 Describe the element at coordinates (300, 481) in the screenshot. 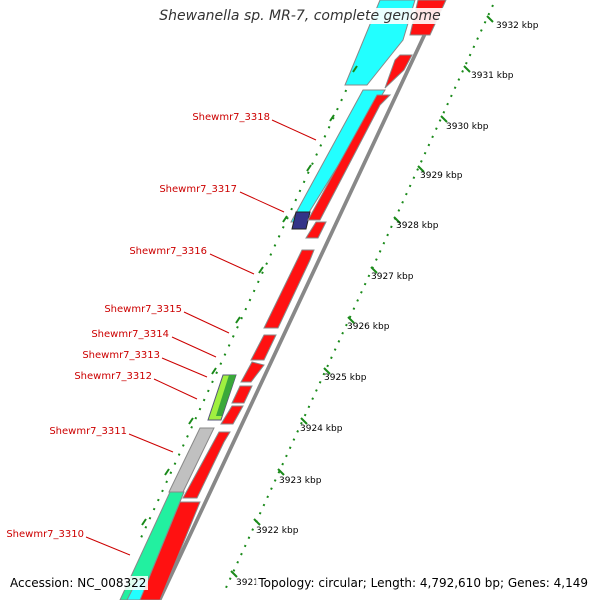

I see `ruler-label: 3923 kbp` at that location.